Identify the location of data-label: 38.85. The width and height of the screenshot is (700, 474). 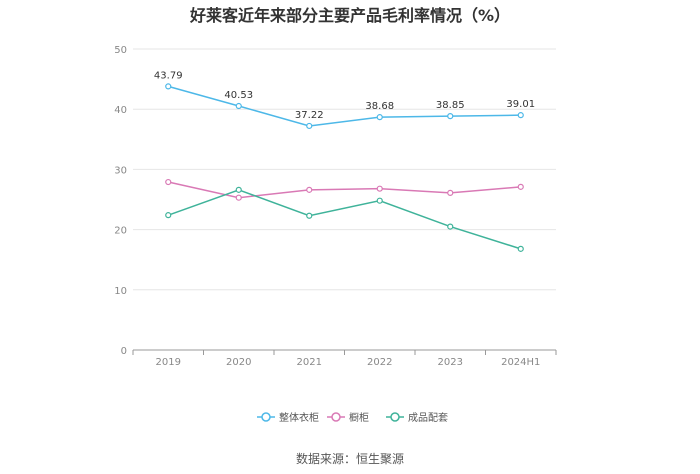
(450, 105).